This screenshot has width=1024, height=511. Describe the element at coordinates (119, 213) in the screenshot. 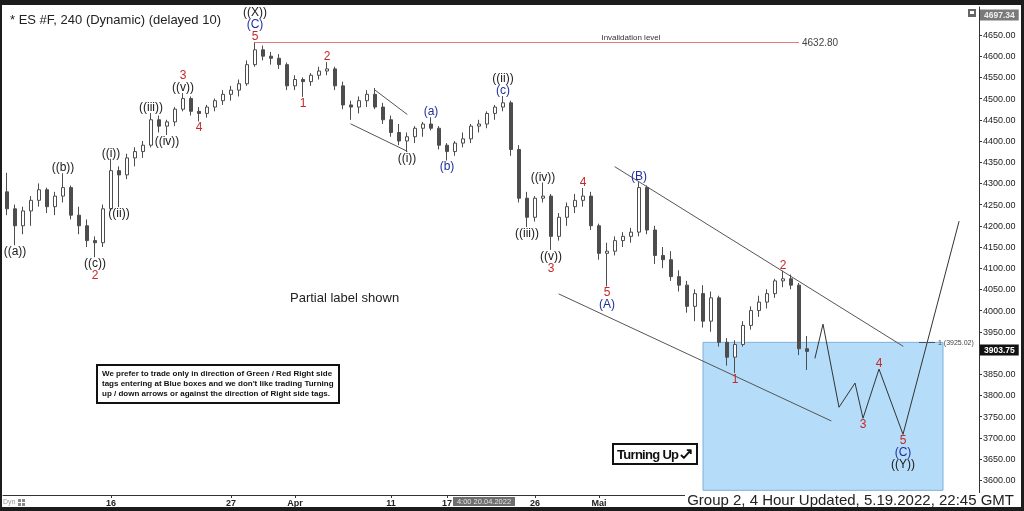

I see `annotation: ((ii))` at that location.